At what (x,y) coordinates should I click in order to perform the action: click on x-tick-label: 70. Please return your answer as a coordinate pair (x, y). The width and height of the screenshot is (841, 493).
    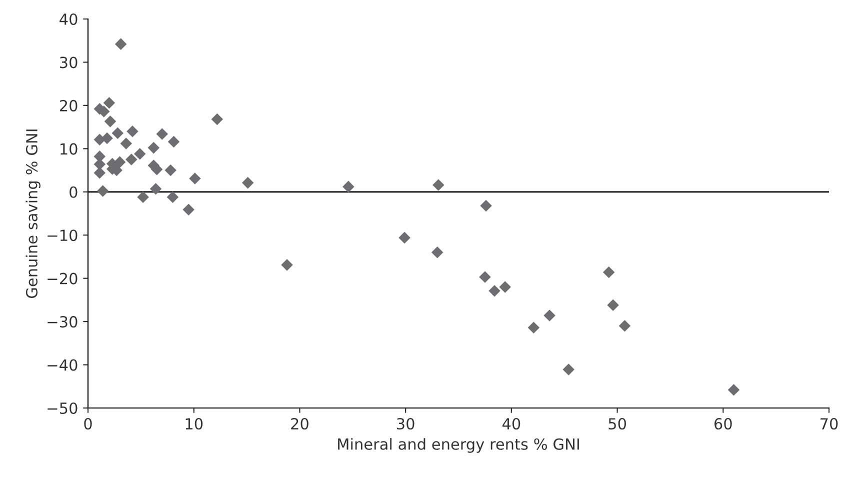
    Looking at the image, I should click on (829, 424).